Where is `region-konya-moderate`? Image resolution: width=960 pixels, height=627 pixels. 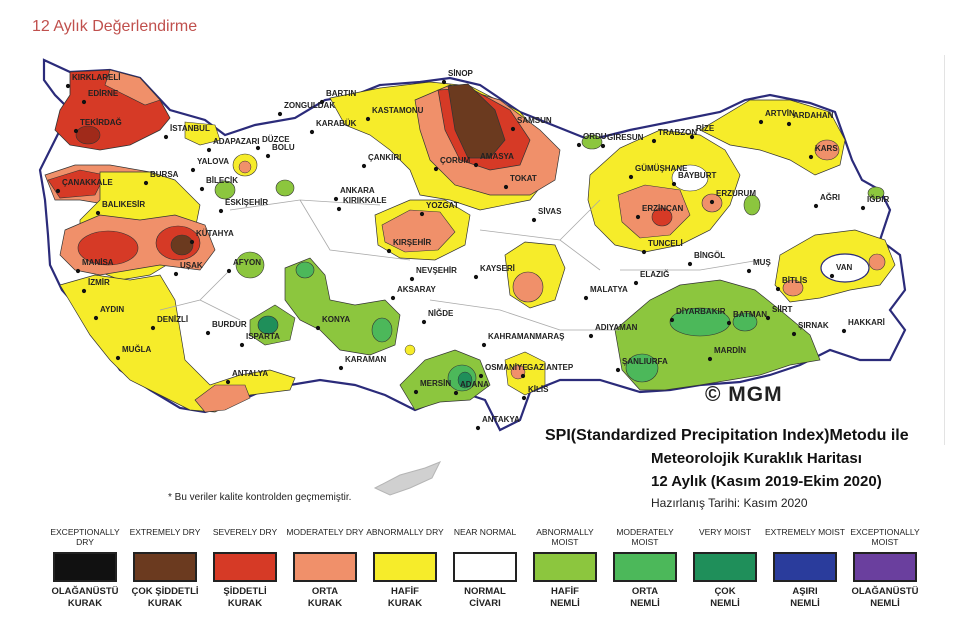 region-konya-moderate is located at coordinates (382, 330).